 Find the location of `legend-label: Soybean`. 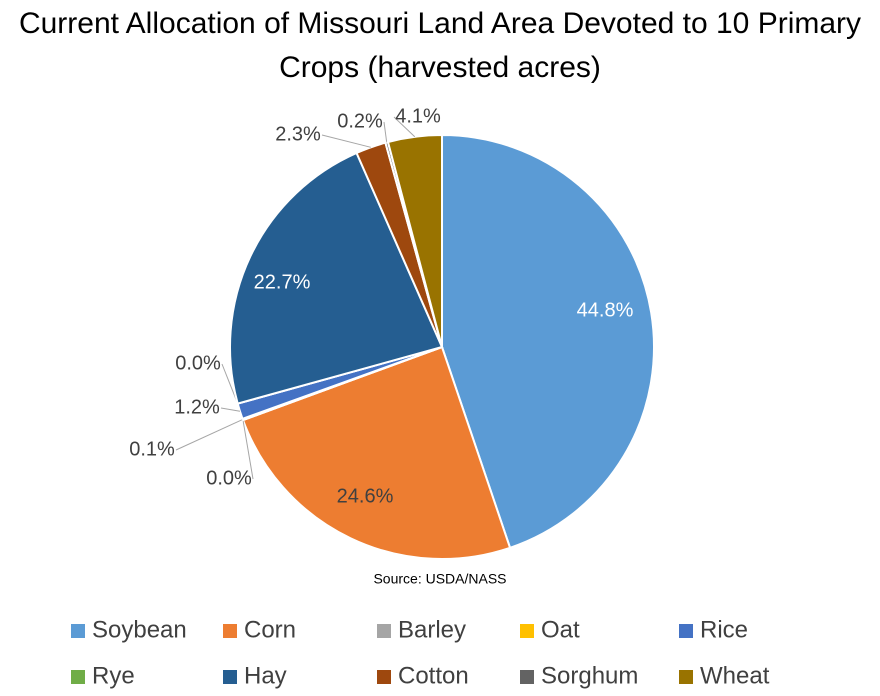

legend-label: Soybean is located at coordinates (139, 629).